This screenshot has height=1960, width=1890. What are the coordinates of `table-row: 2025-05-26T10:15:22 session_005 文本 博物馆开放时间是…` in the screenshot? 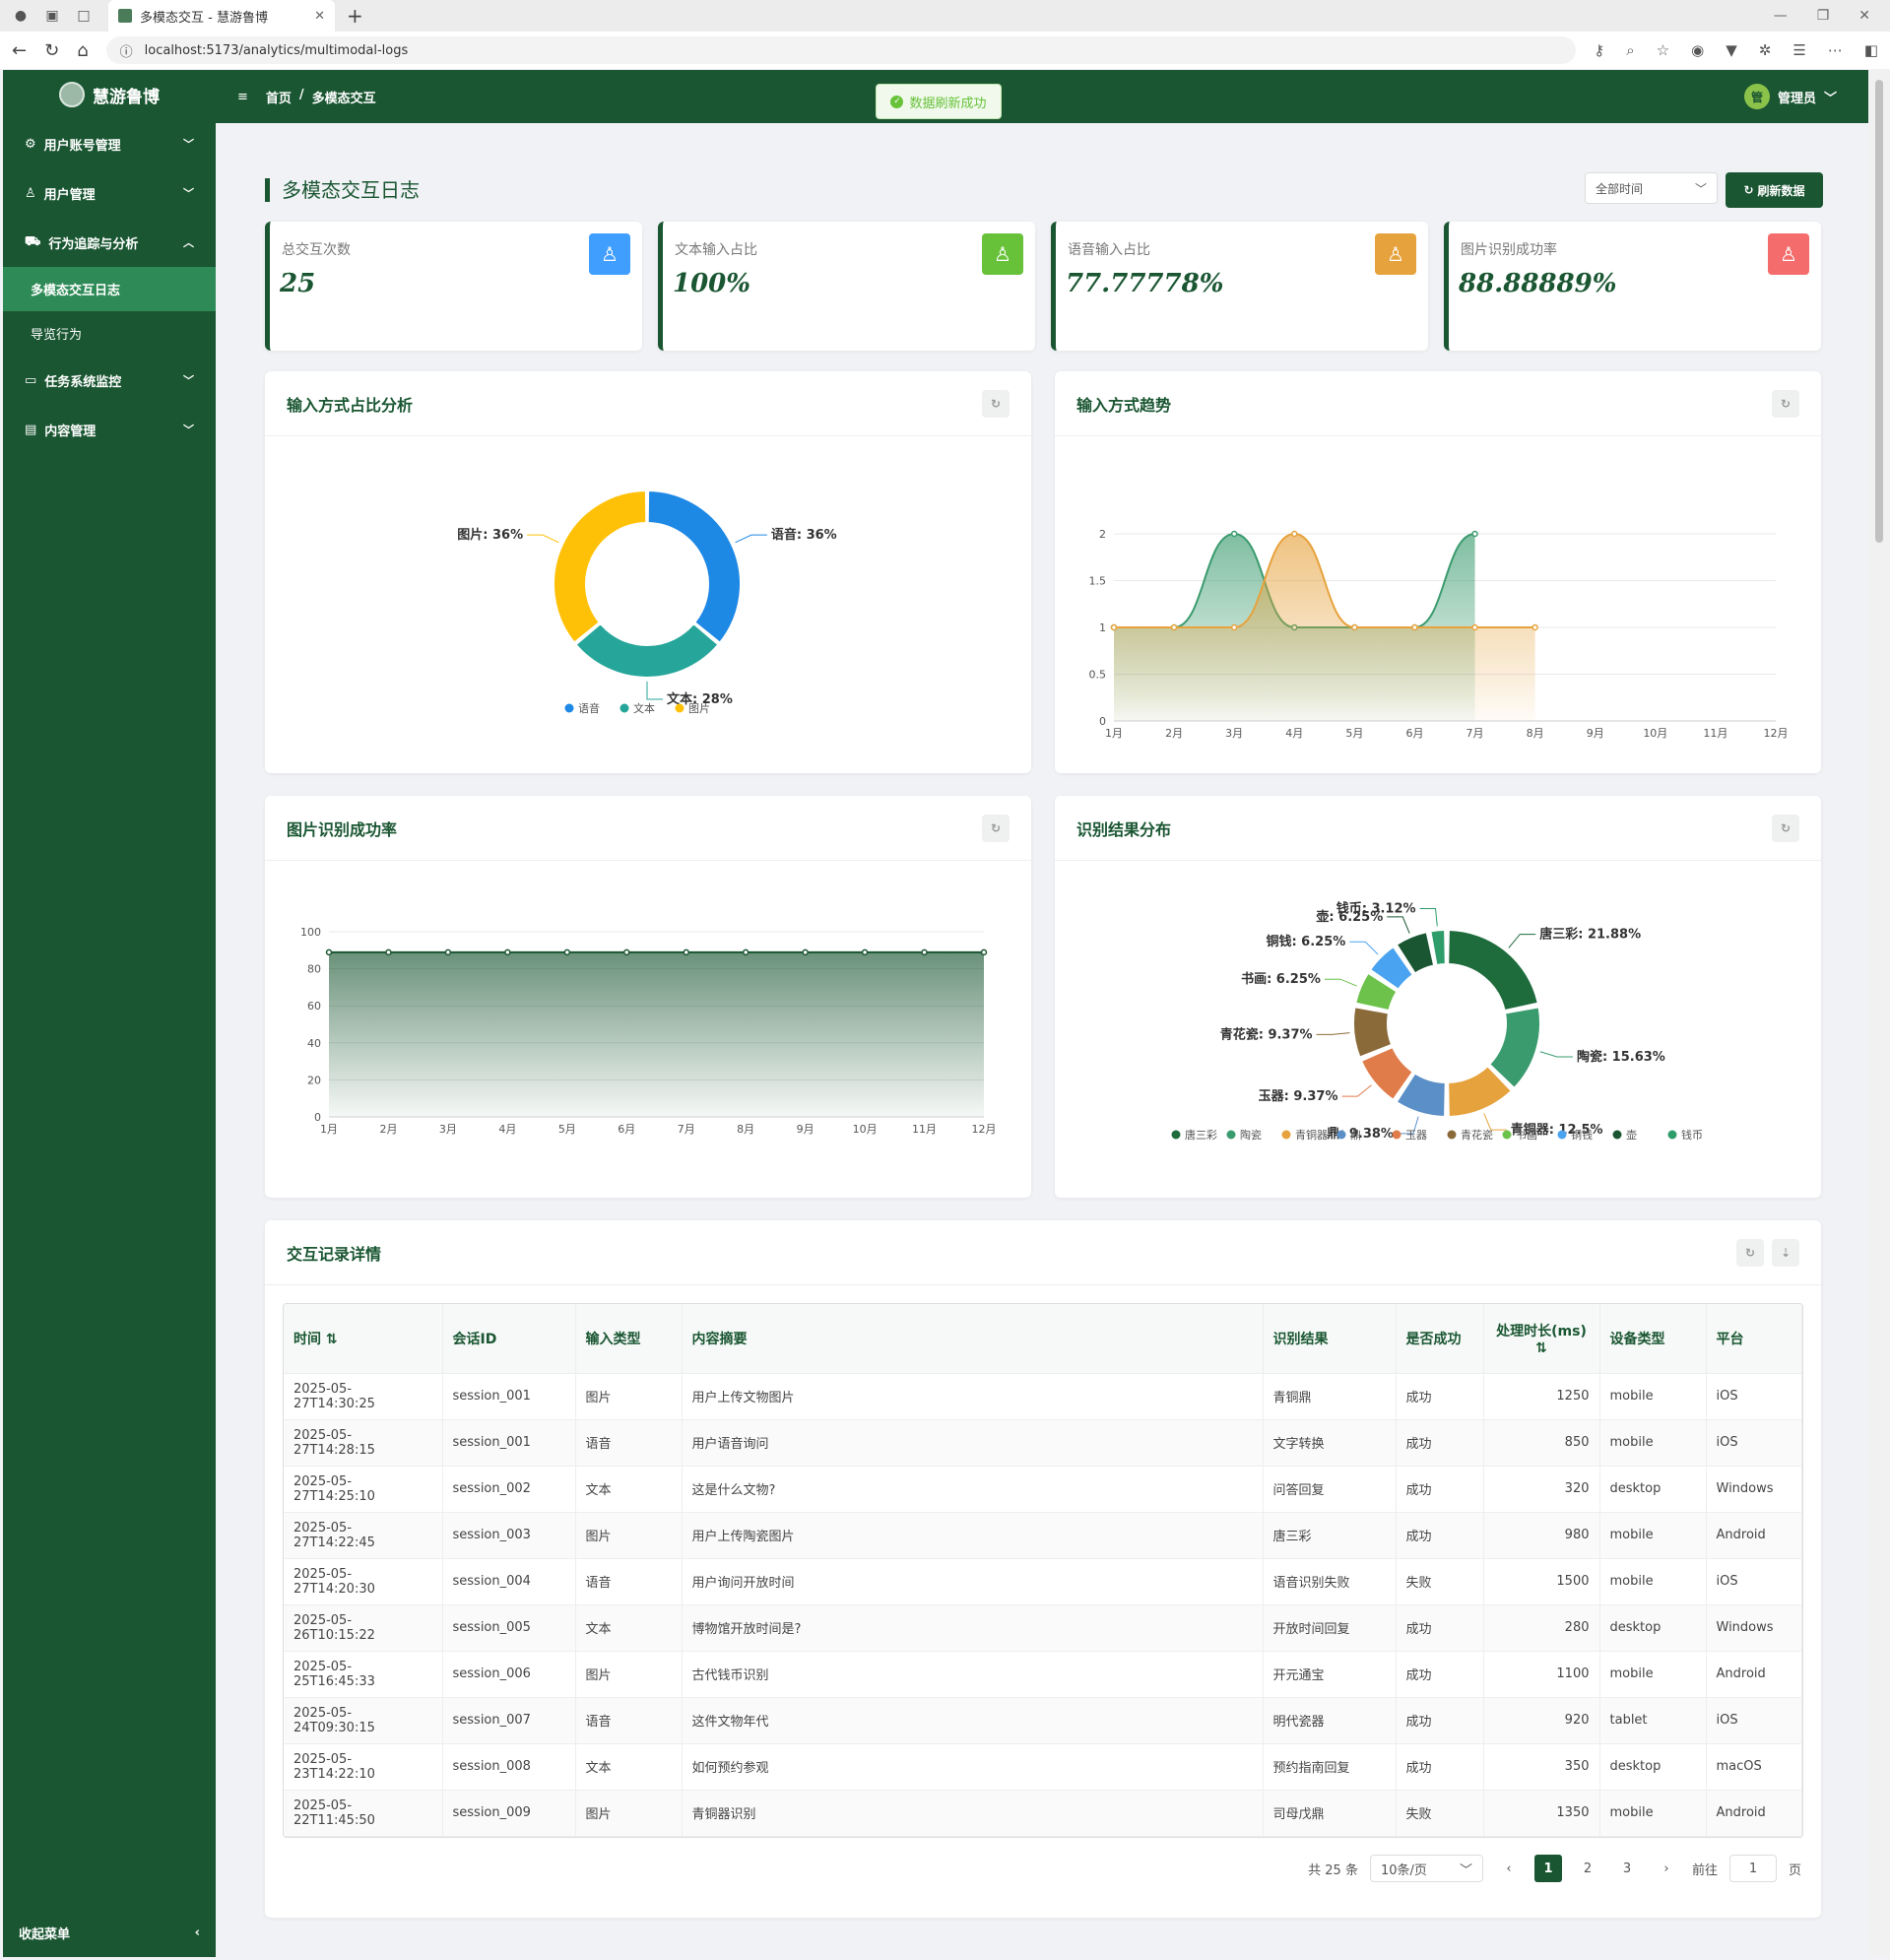 It's located at (1043, 1628).